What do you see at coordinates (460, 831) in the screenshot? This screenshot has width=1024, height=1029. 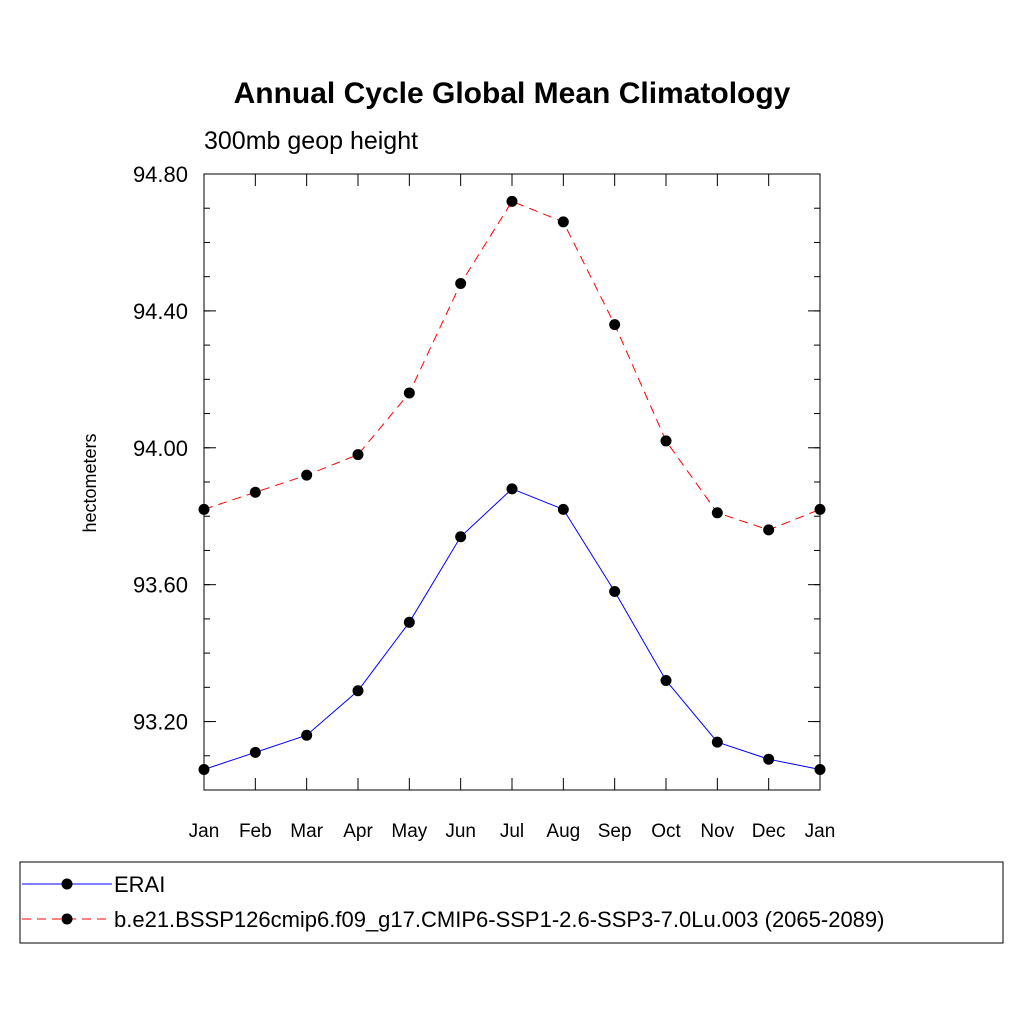 I see `x-tick-label: Jun` at bounding box center [460, 831].